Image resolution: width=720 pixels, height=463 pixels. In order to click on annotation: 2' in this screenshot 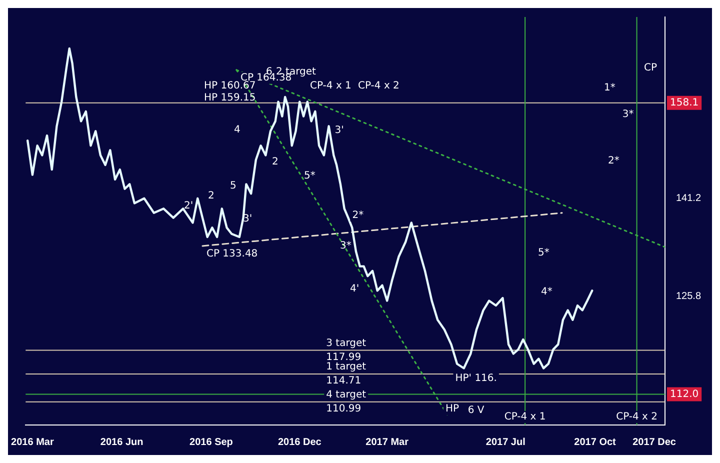, I will do `click(189, 206)`.